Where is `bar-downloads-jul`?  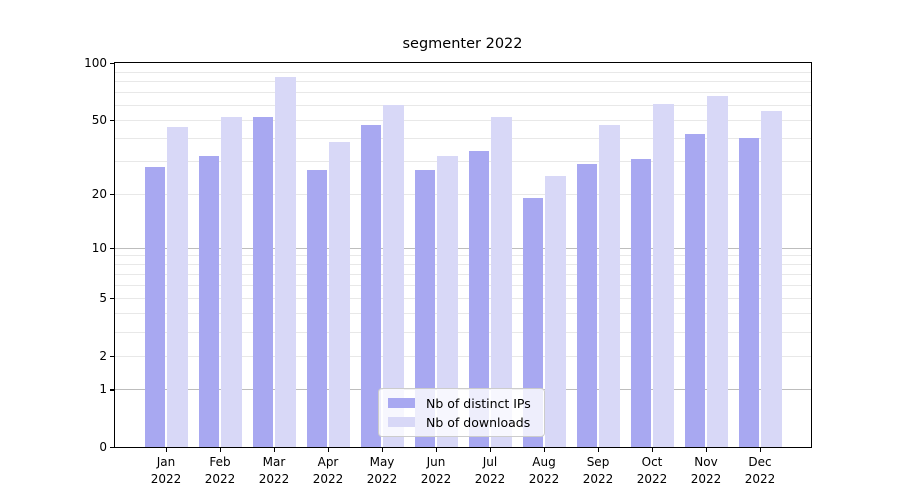 bar-downloads-jul is located at coordinates (501, 281).